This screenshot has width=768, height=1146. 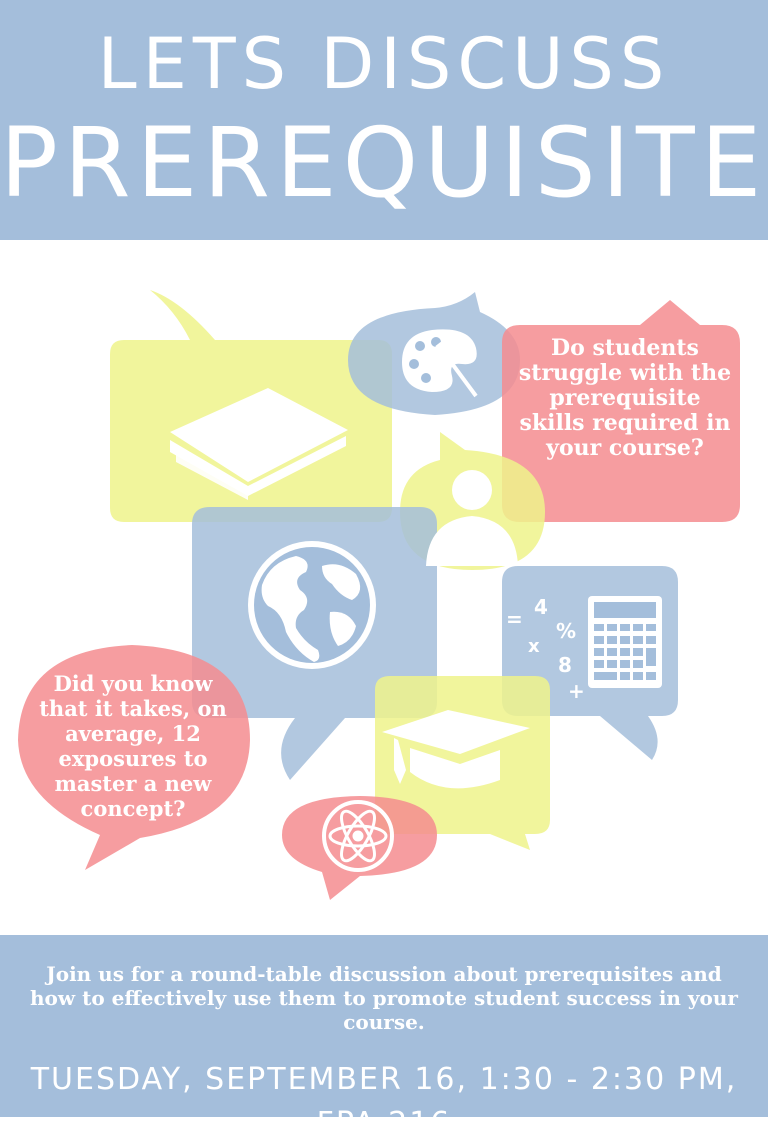 What do you see at coordinates (514, 619) in the screenshot?
I see `calc-equals: =` at bounding box center [514, 619].